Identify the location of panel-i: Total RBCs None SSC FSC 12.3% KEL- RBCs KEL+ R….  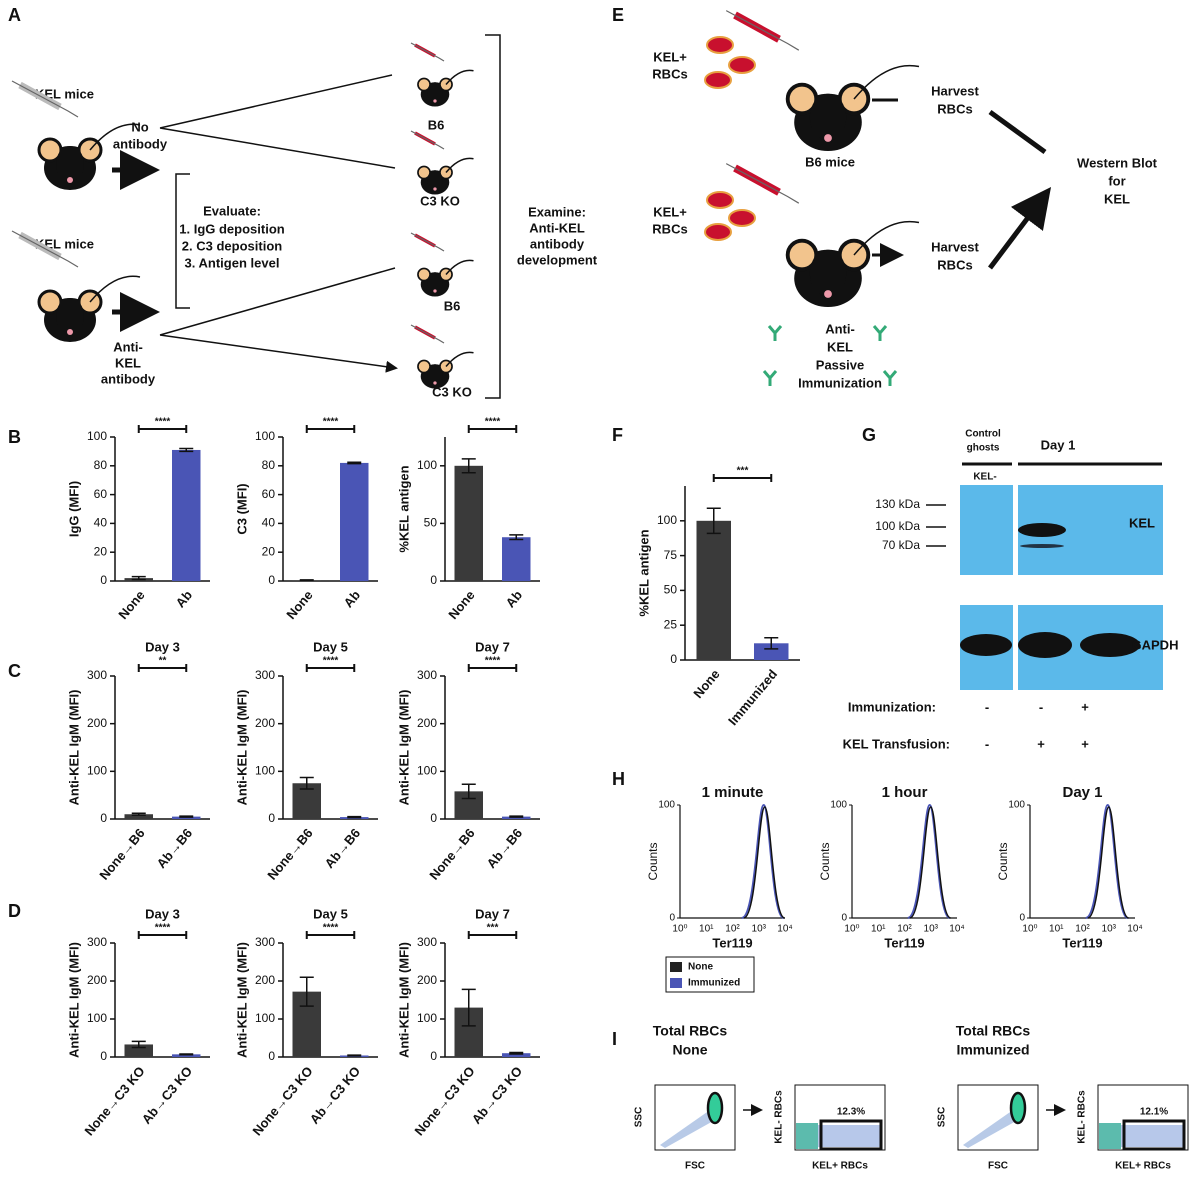
(911, 1097).